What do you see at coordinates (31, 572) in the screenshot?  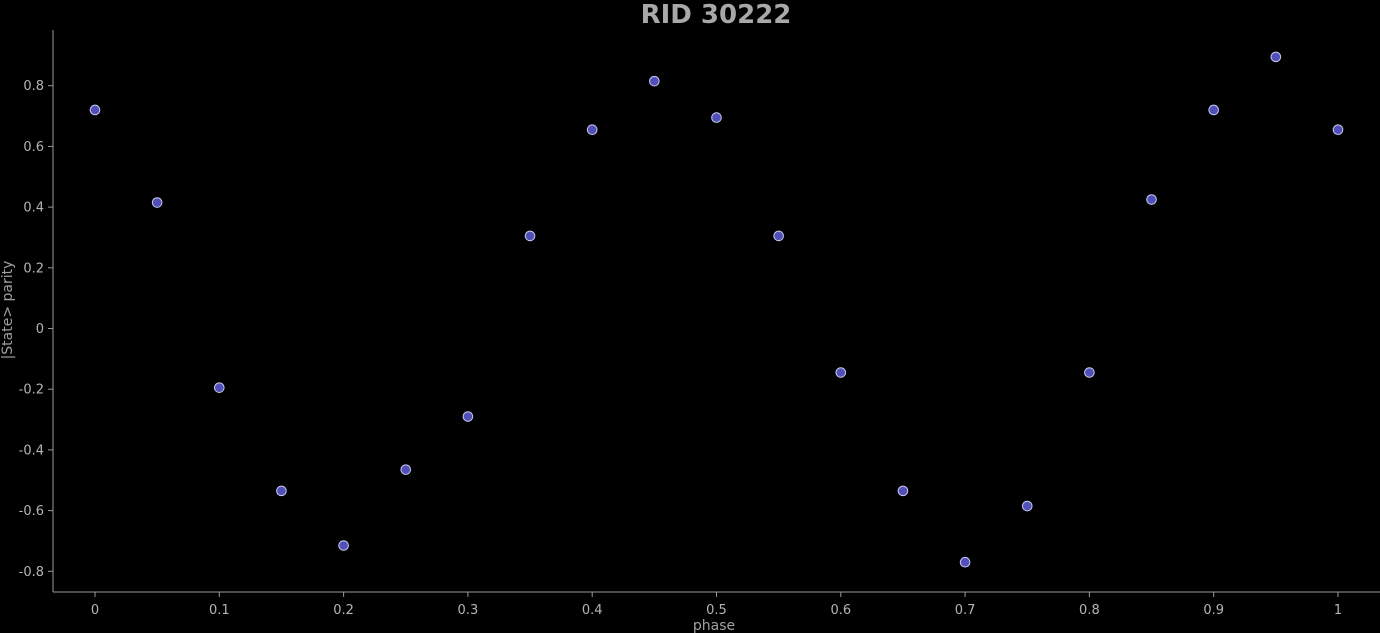 I see `y-tick-label: -0.8` at bounding box center [31, 572].